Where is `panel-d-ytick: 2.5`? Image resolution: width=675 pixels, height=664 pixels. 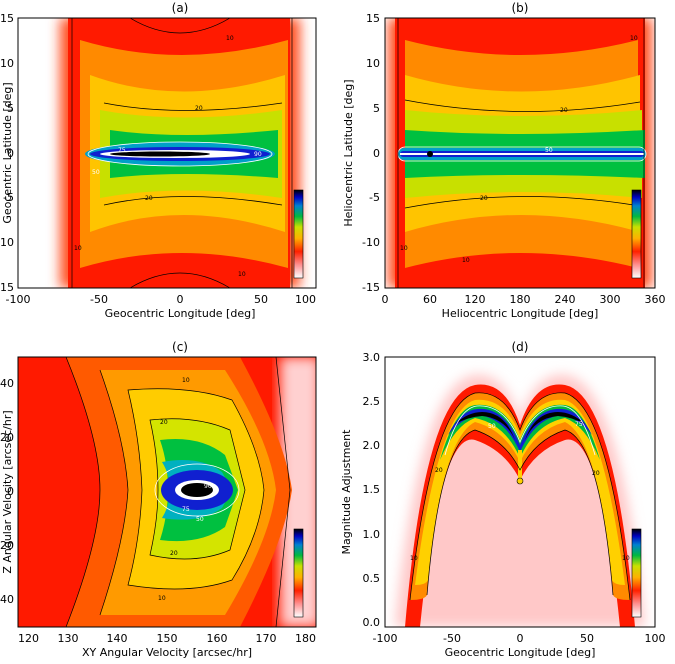
panel-d-ytick: 2.5 is located at coordinates (372, 401).